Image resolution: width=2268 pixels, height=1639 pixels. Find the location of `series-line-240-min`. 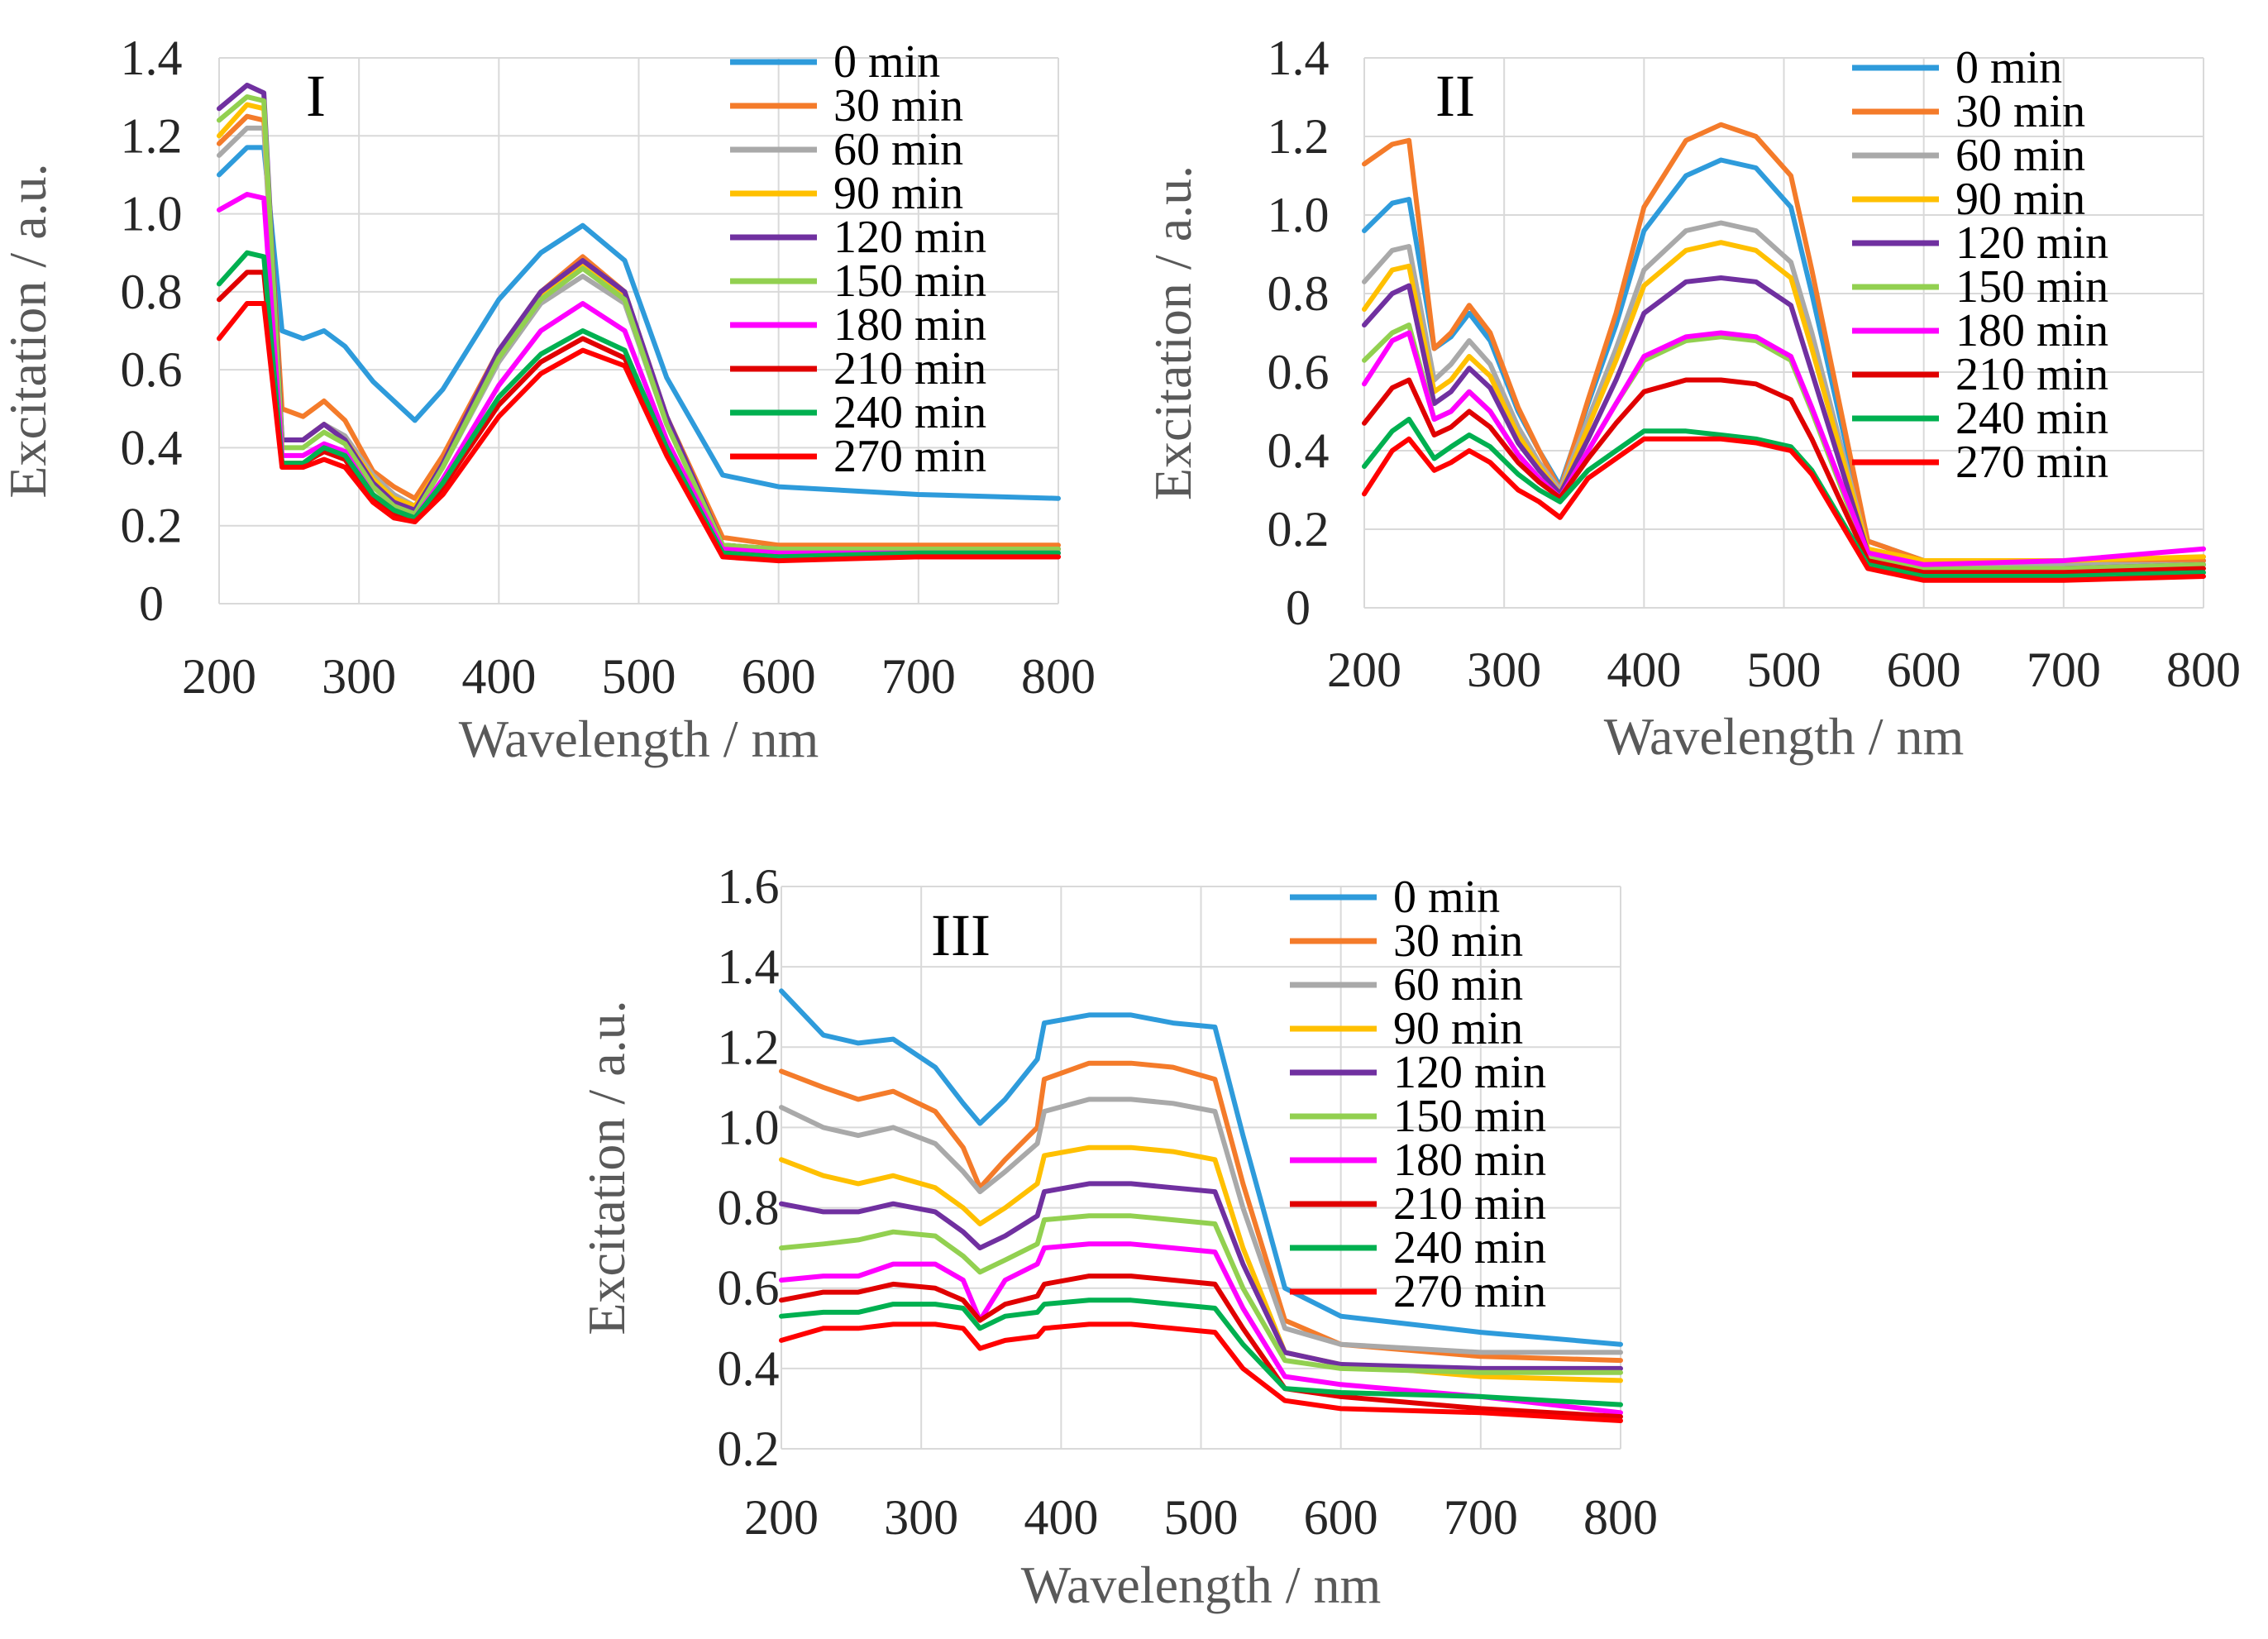

series-line-240-min is located at coordinates (1201, 1352).